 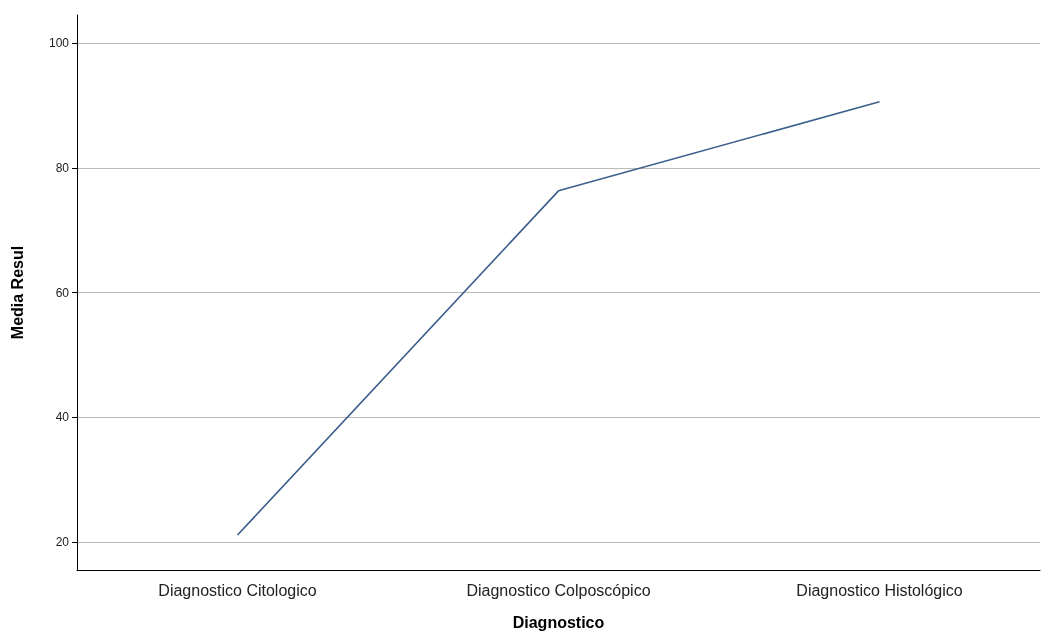 What do you see at coordinates (17, 292) in the screenshot?
I see `y-axis-title: Media Resul` at bounding box center [17, 292].